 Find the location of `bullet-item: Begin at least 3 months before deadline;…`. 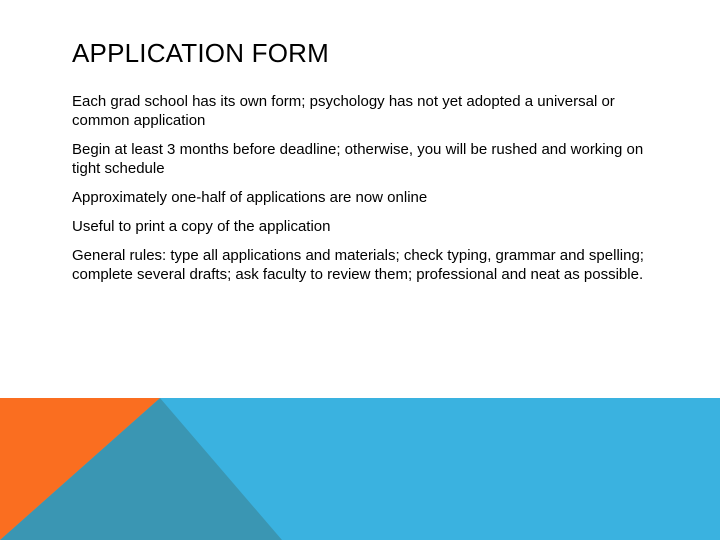

bullet-item: Begin at least 3 months before deadline;… is located at coordinates (358, 159).